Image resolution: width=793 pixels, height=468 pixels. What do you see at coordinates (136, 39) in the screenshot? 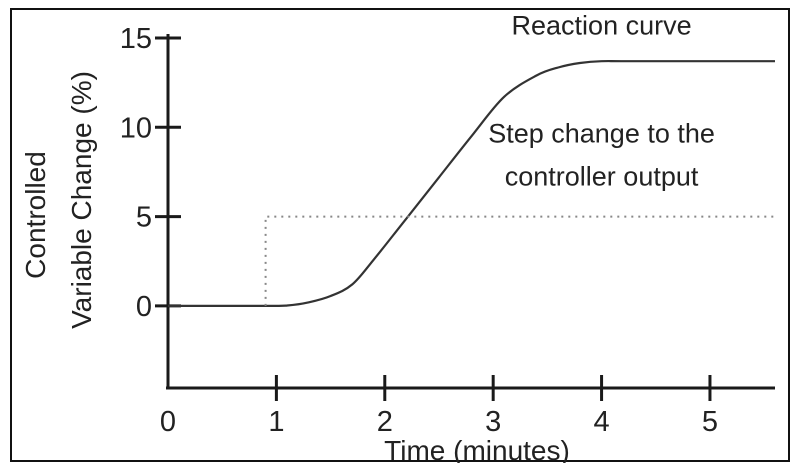
I see `y-tick-label: 15` at bounding box center [136, 39].